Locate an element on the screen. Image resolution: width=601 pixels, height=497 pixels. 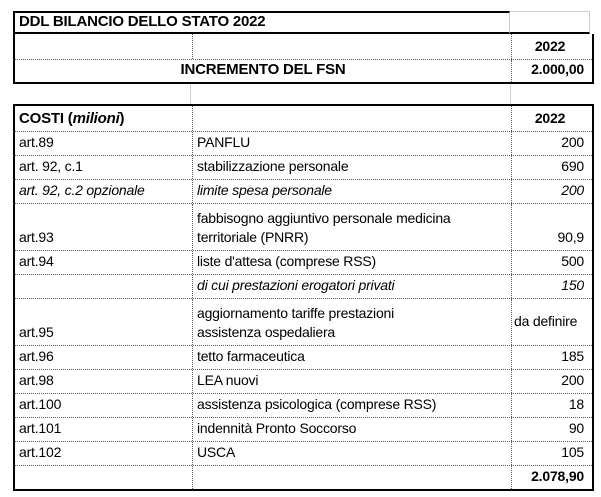
value-cell: 690 is located at coordinates (549, 167).